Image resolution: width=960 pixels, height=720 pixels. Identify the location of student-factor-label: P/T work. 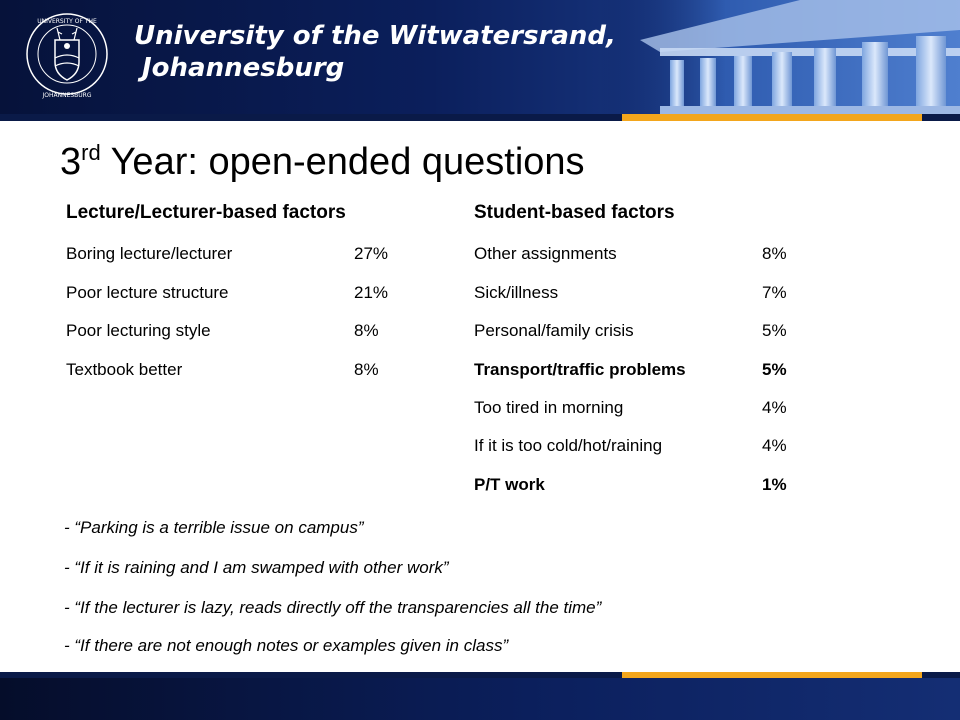
(509, 484).